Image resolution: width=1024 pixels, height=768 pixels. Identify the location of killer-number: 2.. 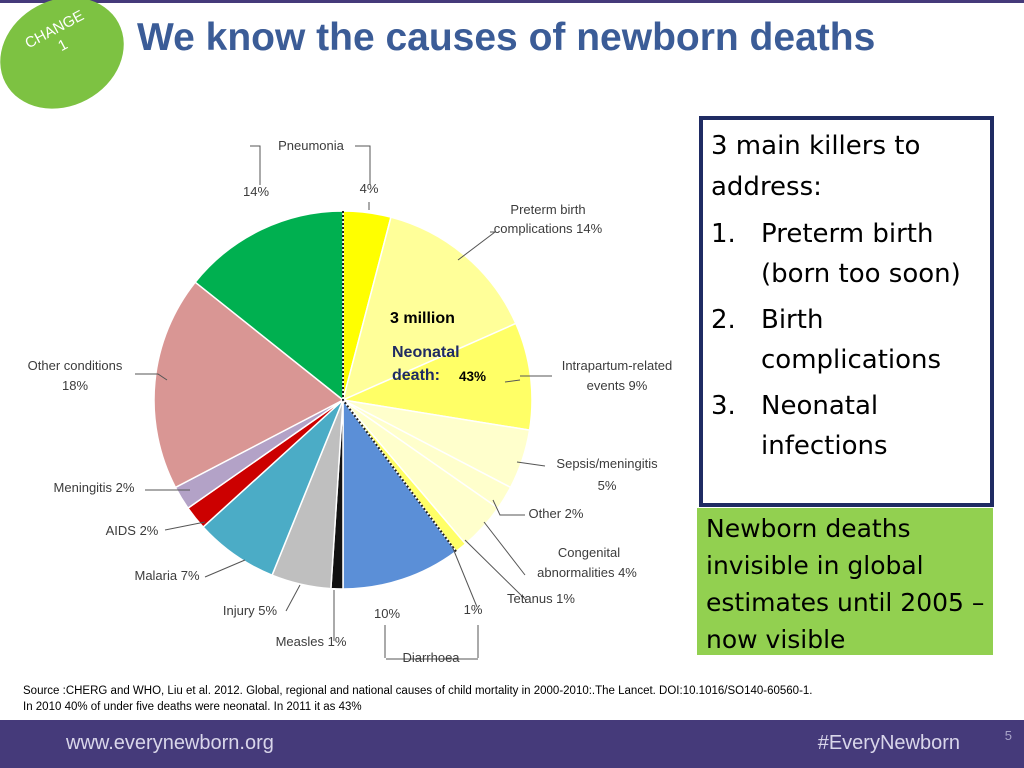
(723, 320).